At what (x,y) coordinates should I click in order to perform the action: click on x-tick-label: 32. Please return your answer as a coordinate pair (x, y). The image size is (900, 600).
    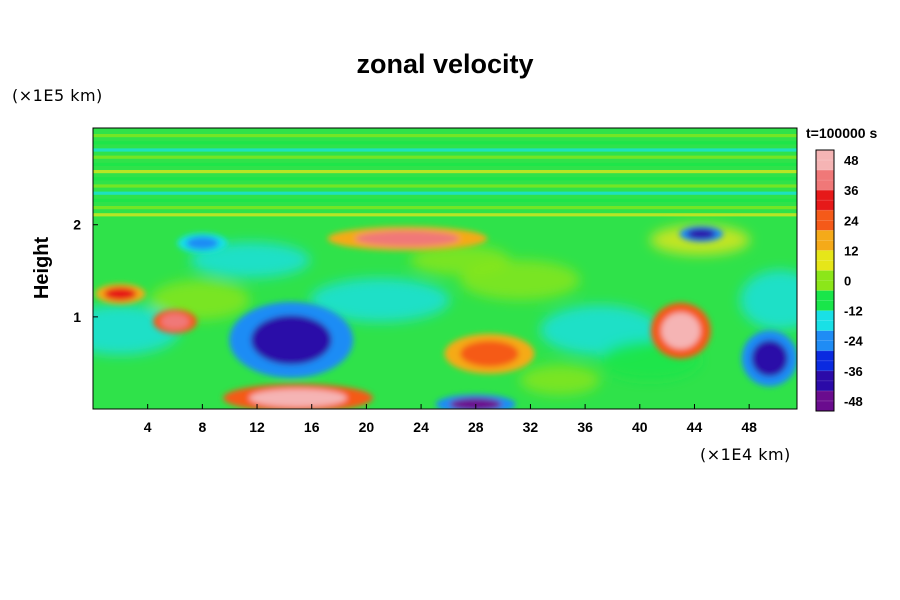
    Looking at the image, I should click on (531, 427).